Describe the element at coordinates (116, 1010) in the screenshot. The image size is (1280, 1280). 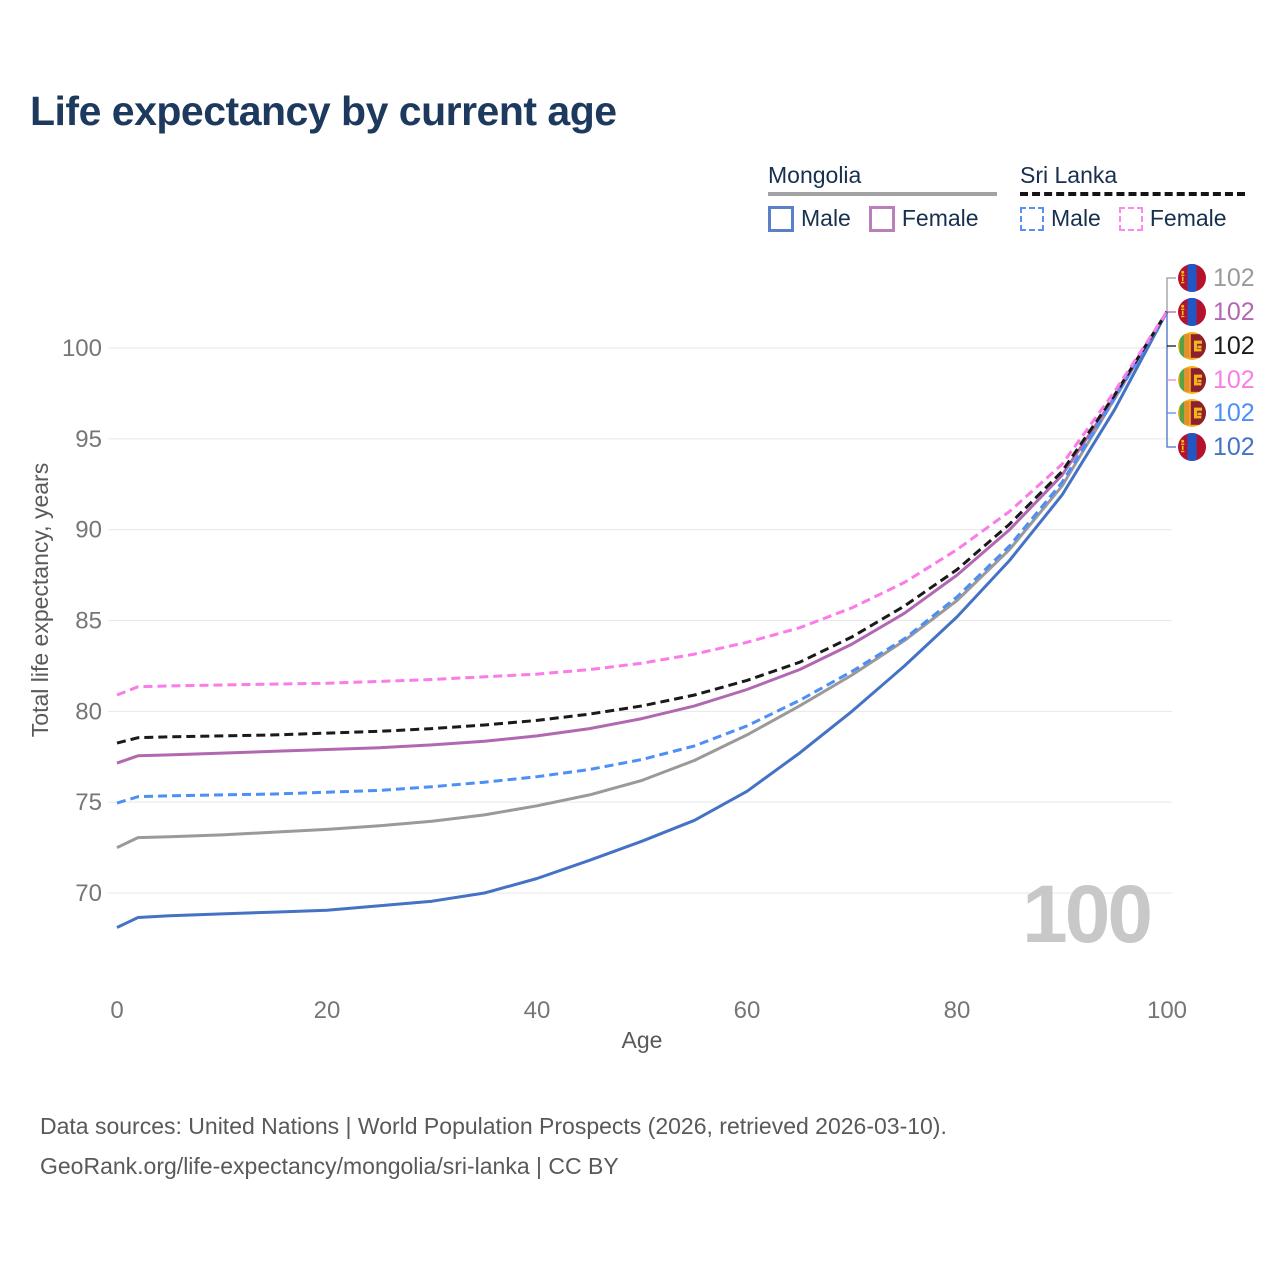
I see `x-tick-label: 0` at that location.